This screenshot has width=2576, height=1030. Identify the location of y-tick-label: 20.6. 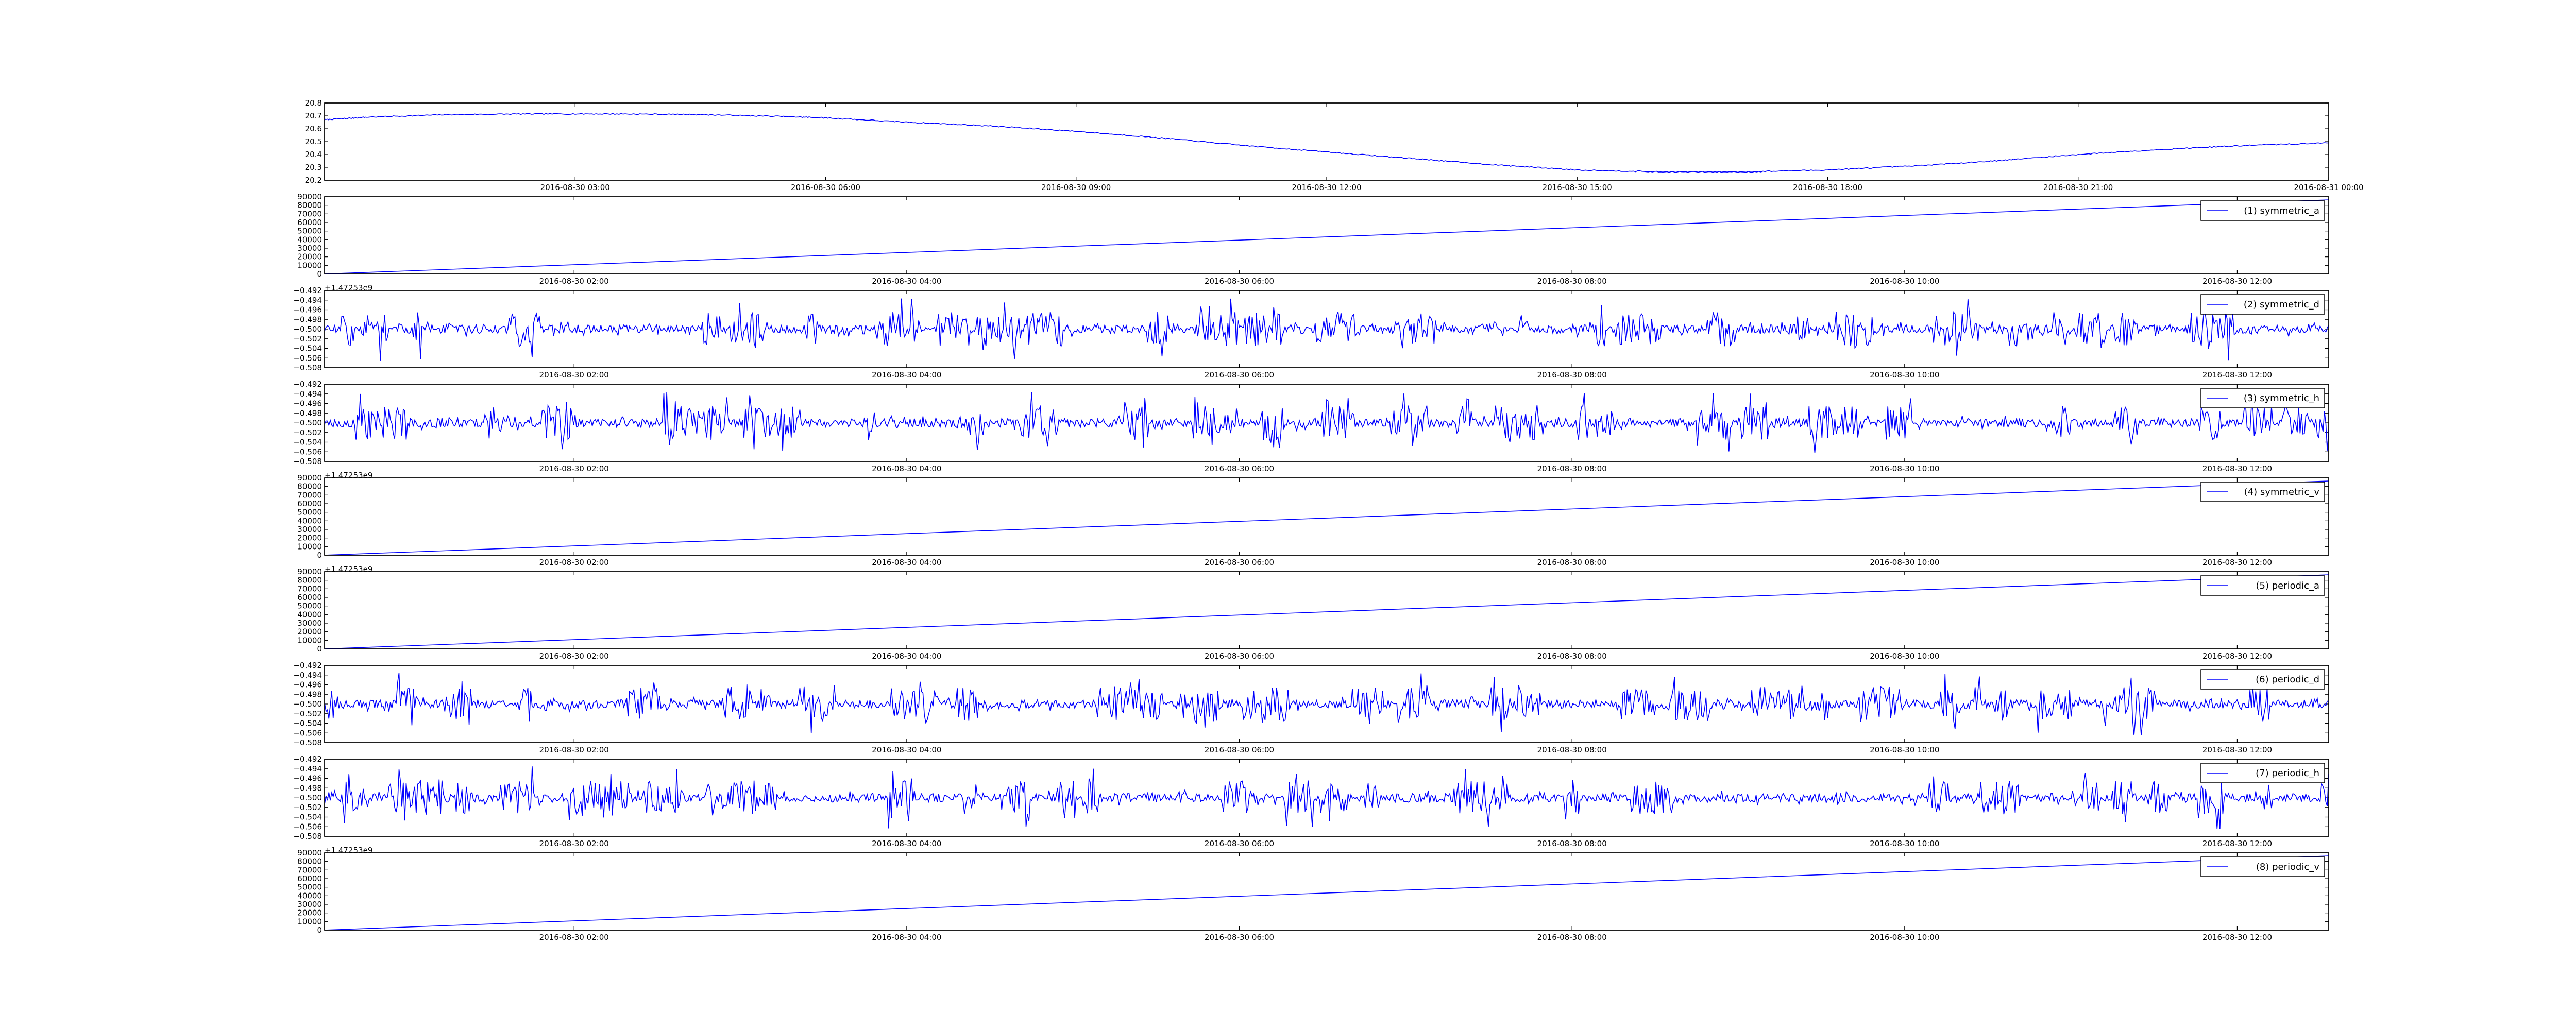
(313, 128).